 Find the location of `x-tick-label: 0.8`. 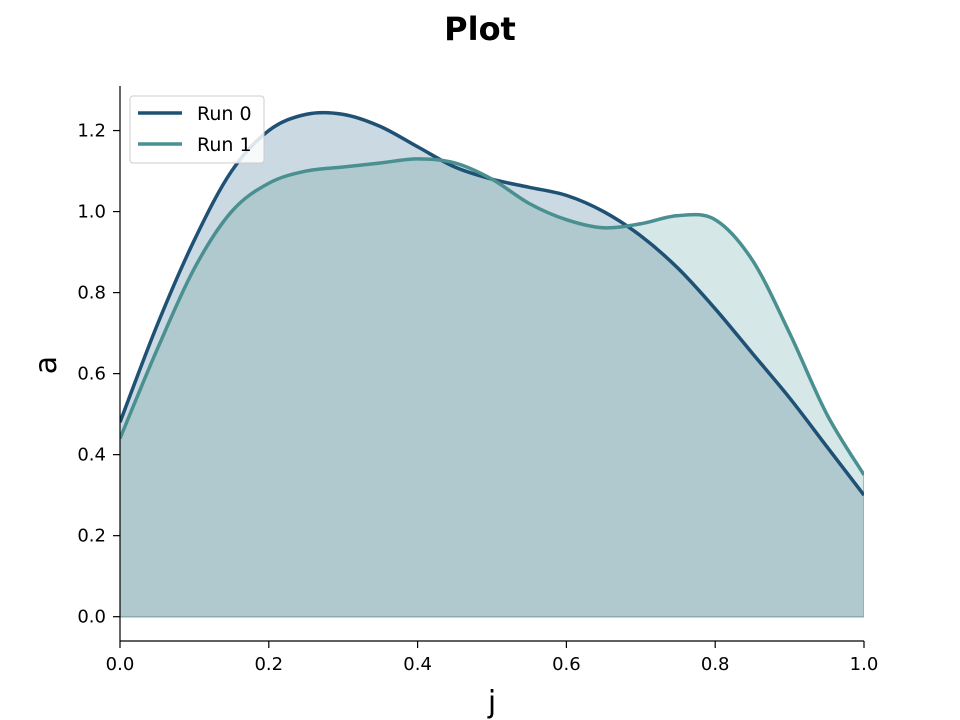

x-tick-label: 0.8 is located at coordinates (715, 664).